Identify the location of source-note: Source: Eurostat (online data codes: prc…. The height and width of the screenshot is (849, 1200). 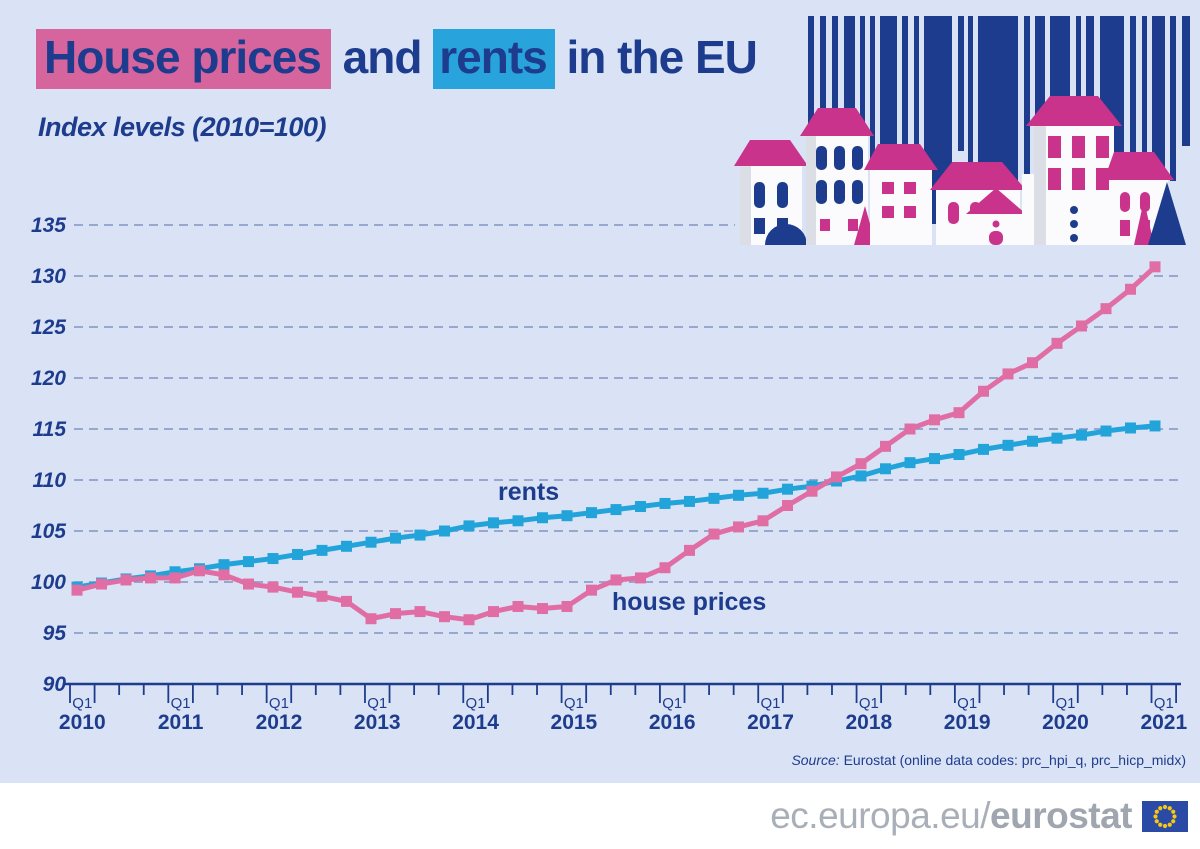
(988, 760).